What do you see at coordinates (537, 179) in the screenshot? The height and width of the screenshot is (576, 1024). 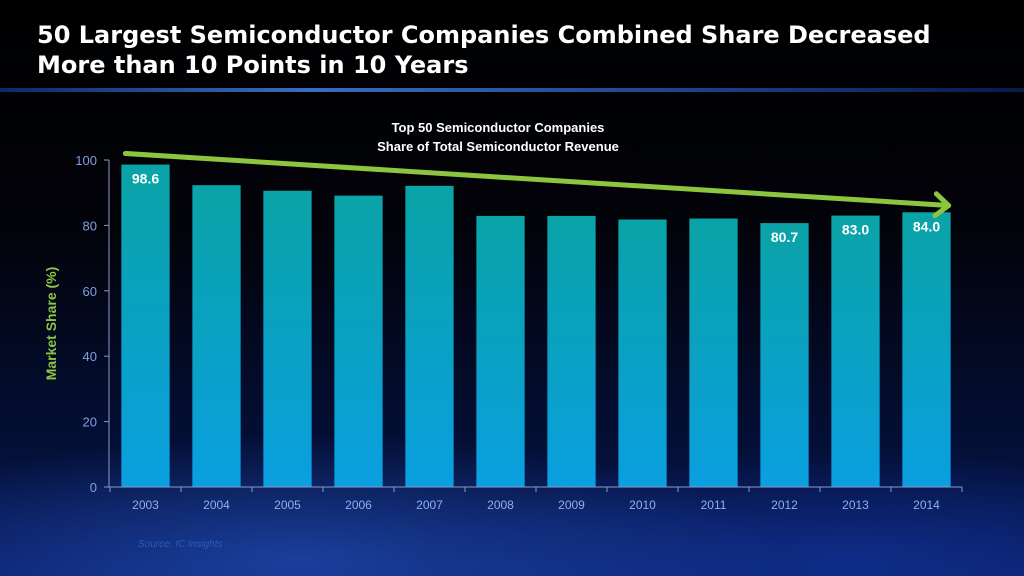 I see `trend-arrow-shaft` at bounding box center [537, 179].